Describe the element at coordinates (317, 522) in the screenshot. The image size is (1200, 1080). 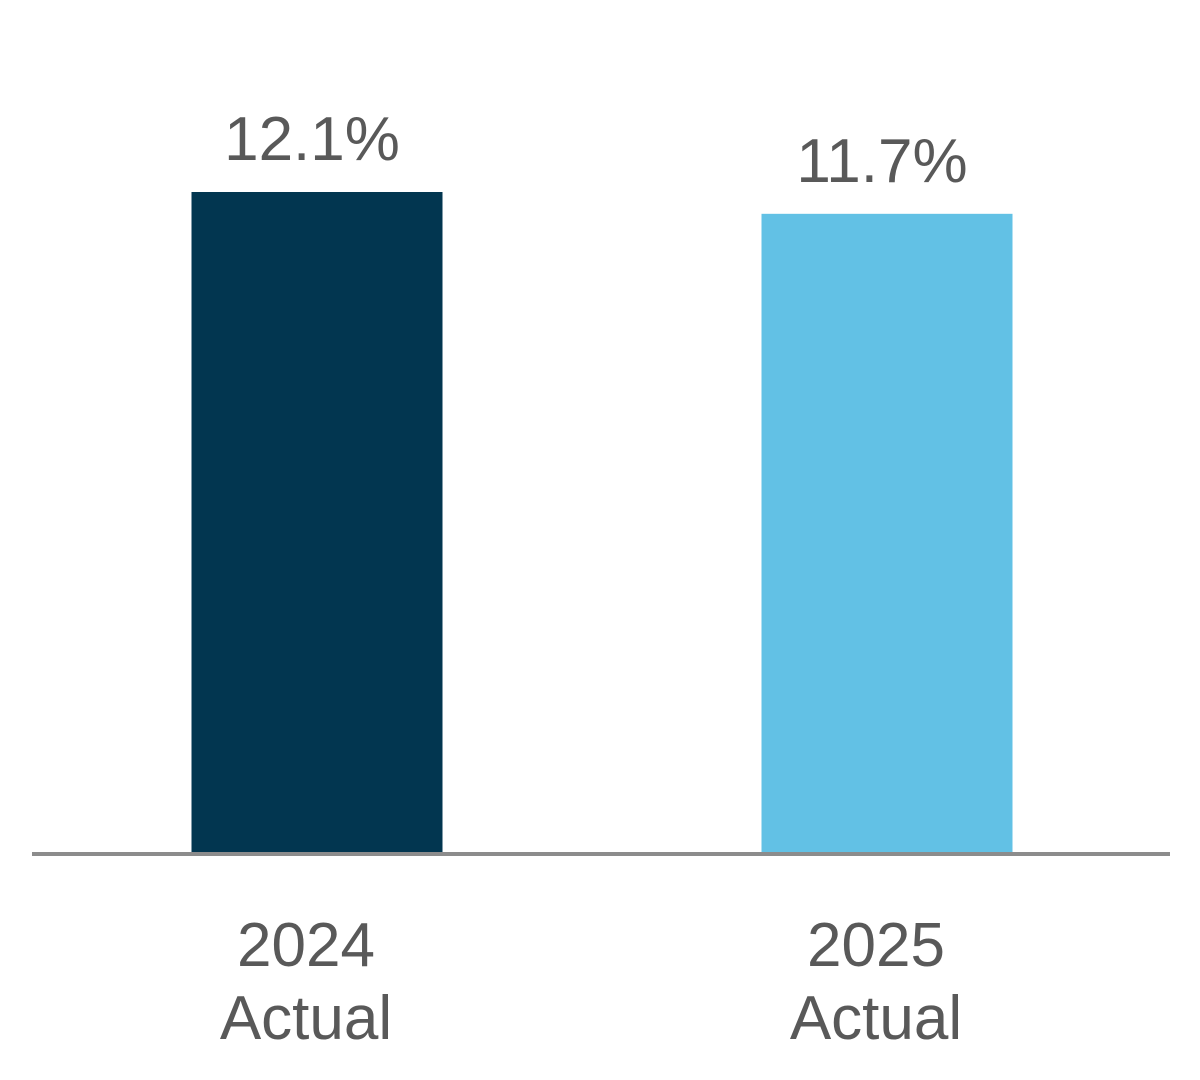
I see `bar-2024` at that location.